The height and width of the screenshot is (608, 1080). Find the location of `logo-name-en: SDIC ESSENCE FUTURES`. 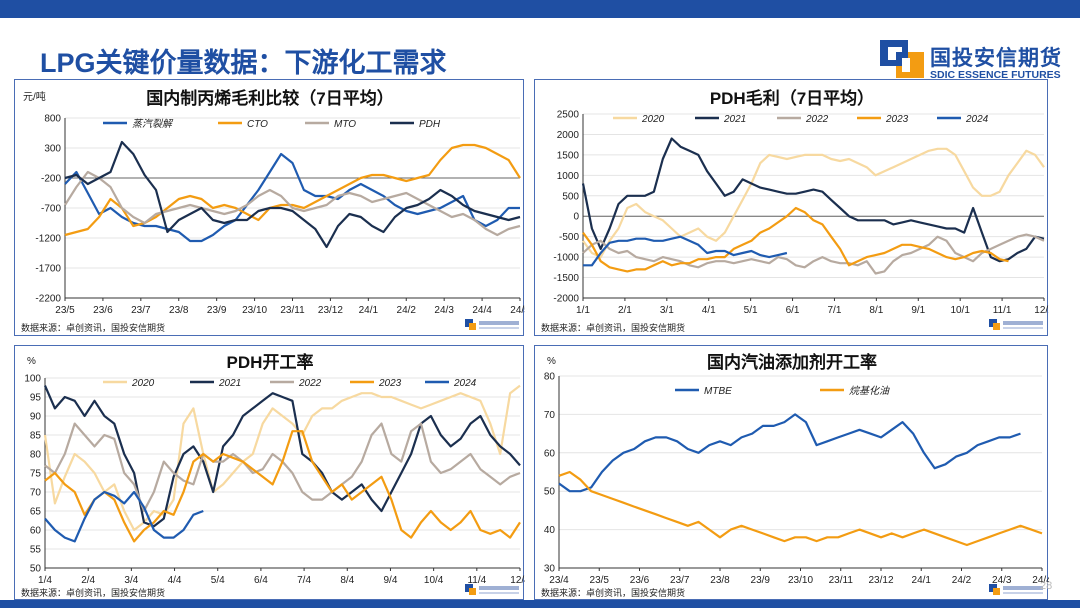

logo-name-en: SDIC ESSENCE FUTURES is located at coordinates (995, 75).